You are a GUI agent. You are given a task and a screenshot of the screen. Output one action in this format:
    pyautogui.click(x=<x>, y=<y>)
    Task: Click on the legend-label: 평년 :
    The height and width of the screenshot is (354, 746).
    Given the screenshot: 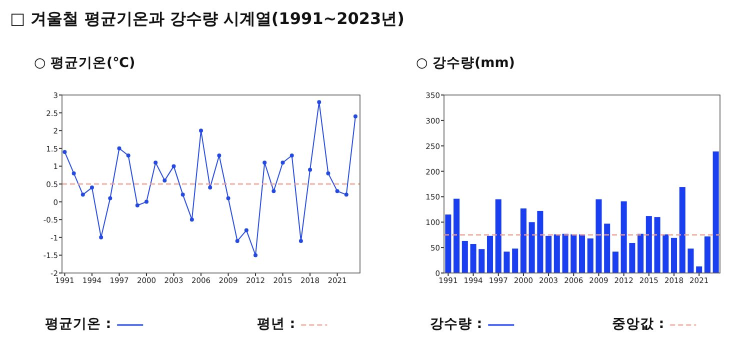 What is the action you would take?
    pyautogui.click(x=276, y=324)
    